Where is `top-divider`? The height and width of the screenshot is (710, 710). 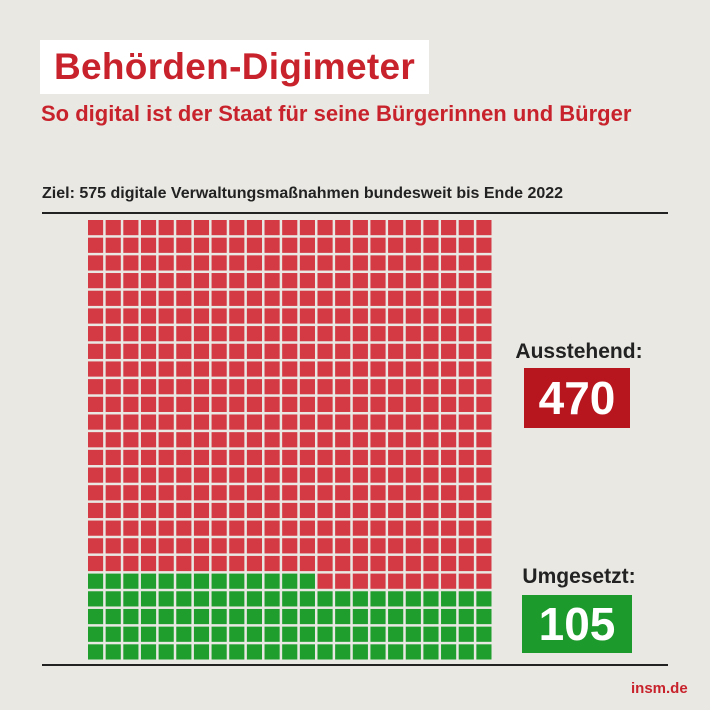
top-divider is located at coordinates (355, 213).